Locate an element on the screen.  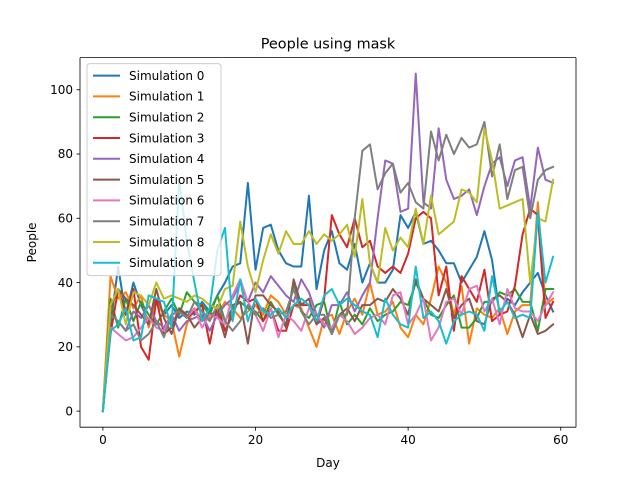
x-axis-label: Day is located at coordinates (328, 463).